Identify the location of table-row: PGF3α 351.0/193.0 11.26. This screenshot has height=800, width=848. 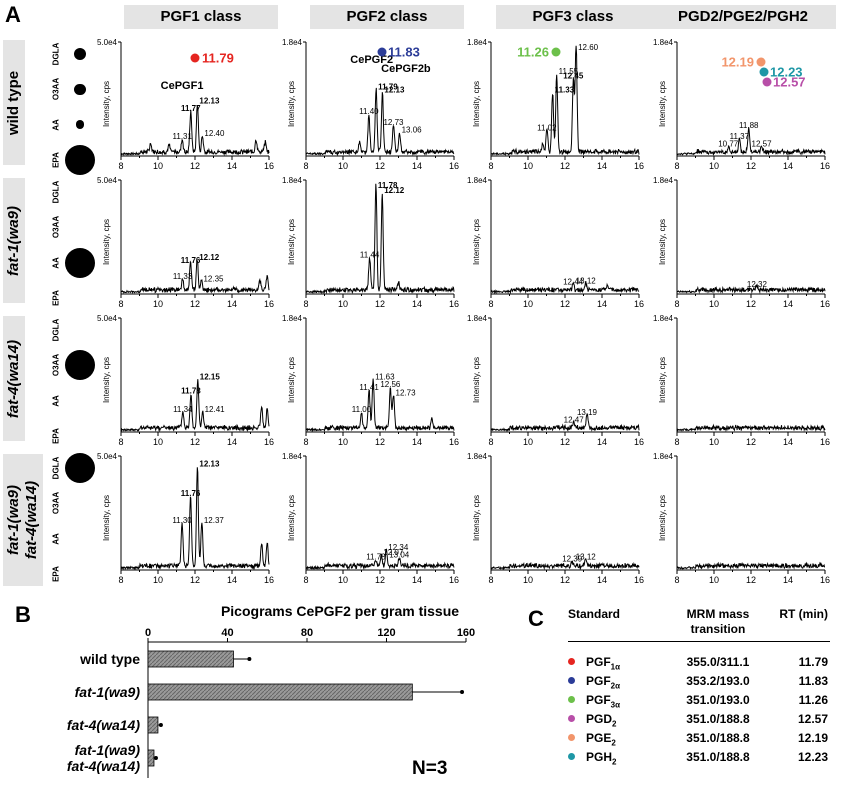
(699, 700).